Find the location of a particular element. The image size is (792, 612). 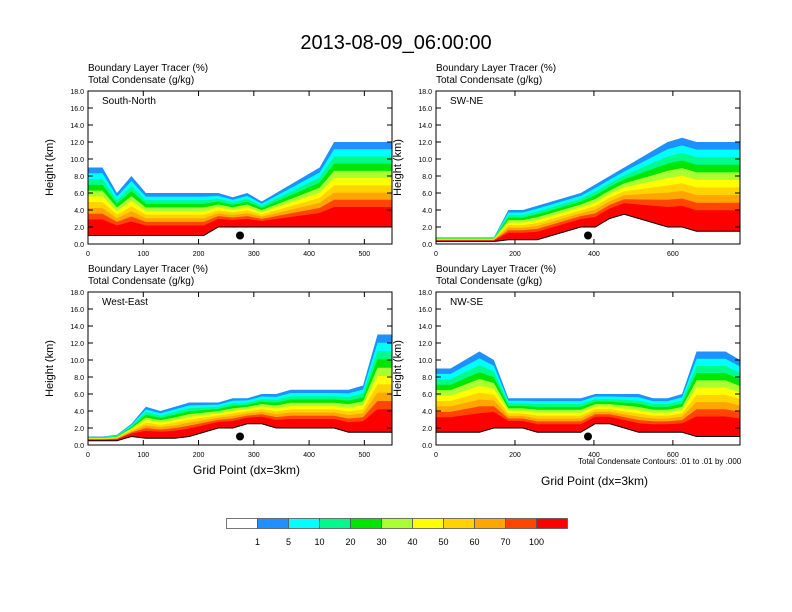

colorbar-label: 20 is located at coordinates (350, 542).